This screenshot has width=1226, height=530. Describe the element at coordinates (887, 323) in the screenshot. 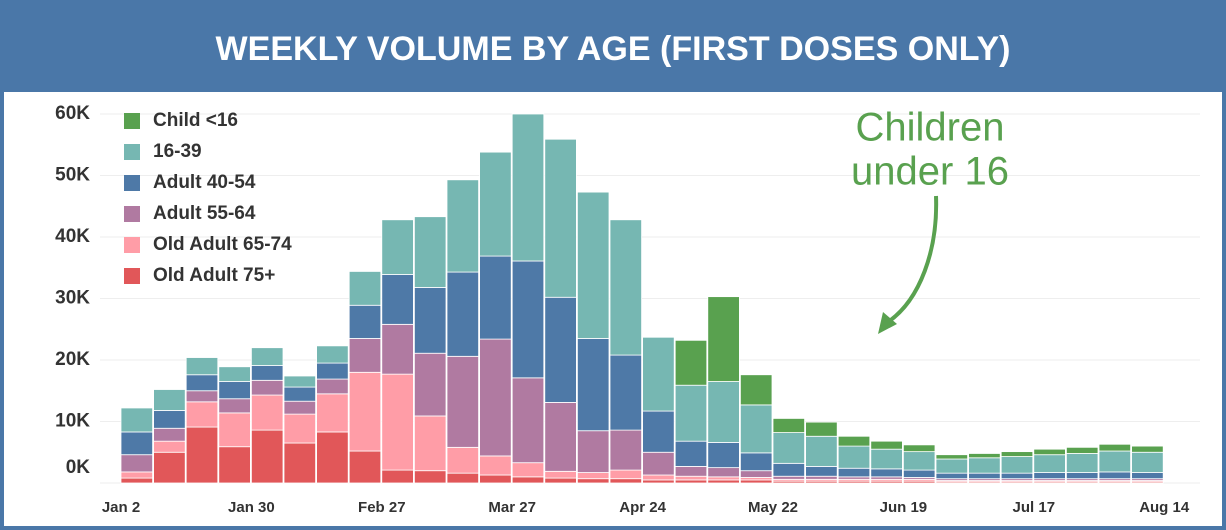

I see `annotation-arrowhead` at that location.